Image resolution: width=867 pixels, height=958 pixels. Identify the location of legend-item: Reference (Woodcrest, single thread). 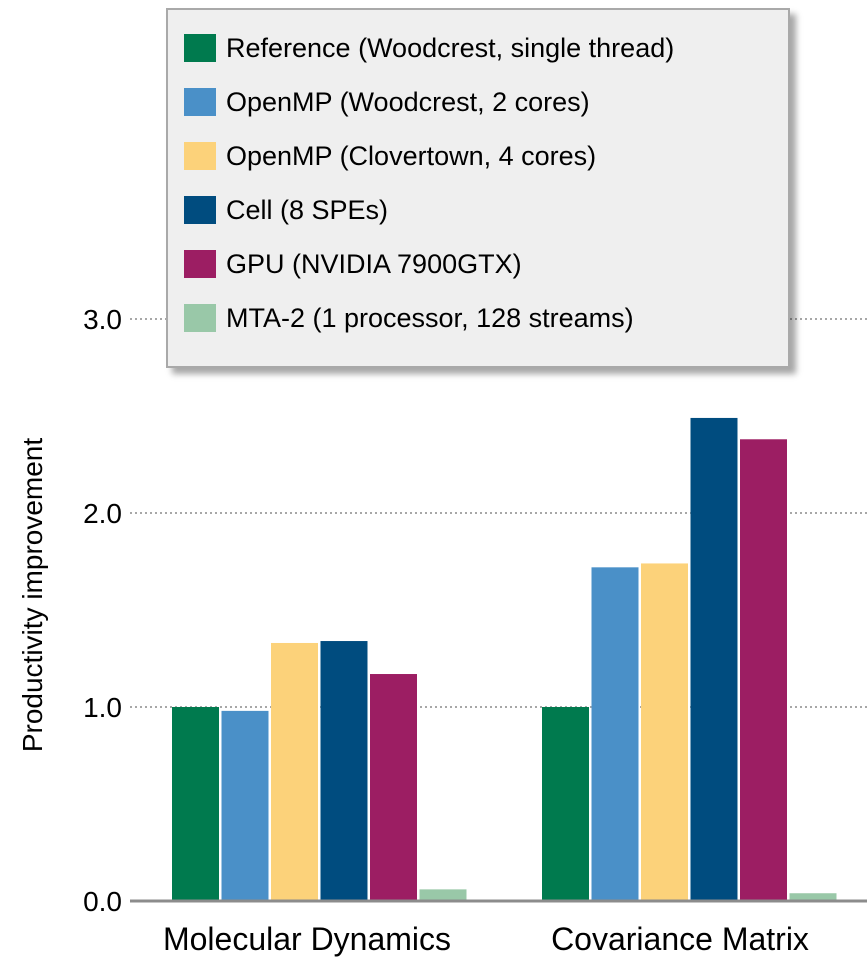
(429, 48).